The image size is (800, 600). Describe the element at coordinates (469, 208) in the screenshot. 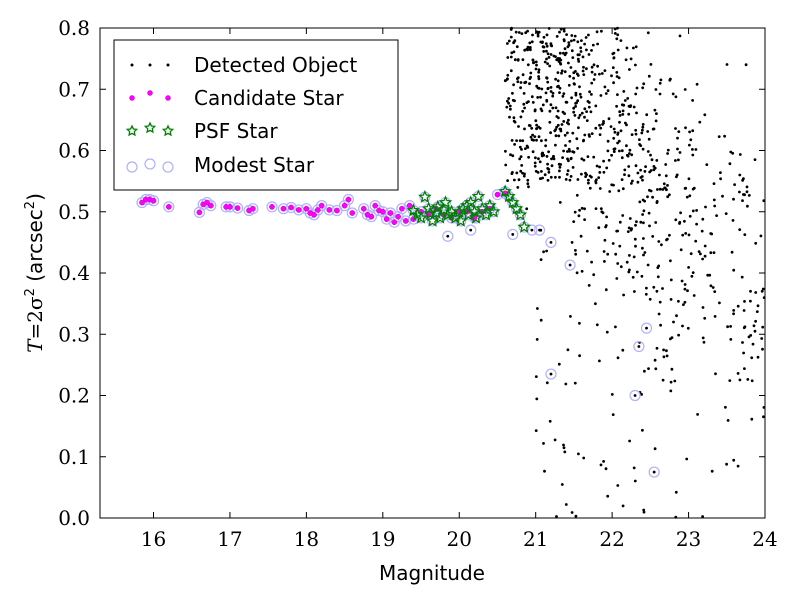

I see `psf-star-points` at that location.